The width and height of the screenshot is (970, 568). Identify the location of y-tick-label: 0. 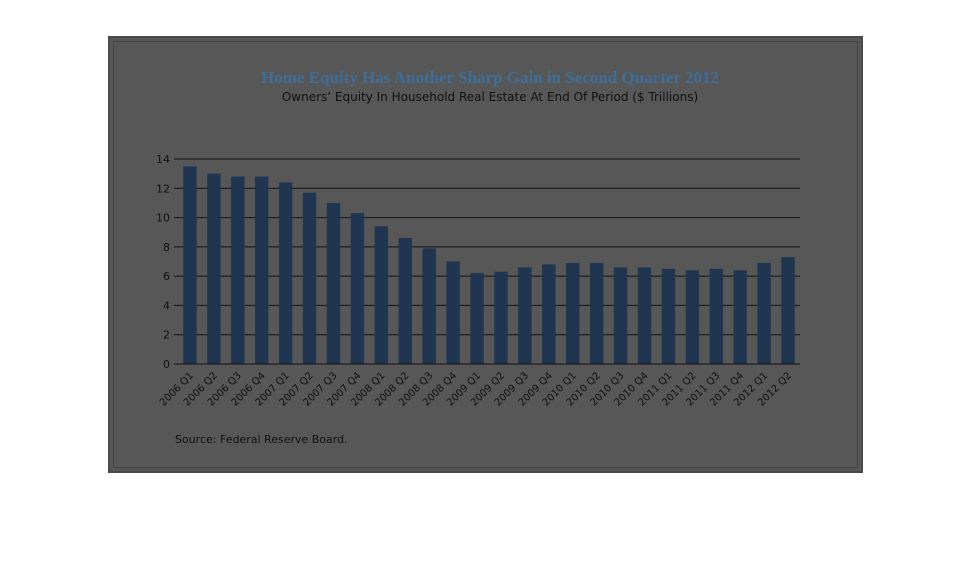
(166, 364).